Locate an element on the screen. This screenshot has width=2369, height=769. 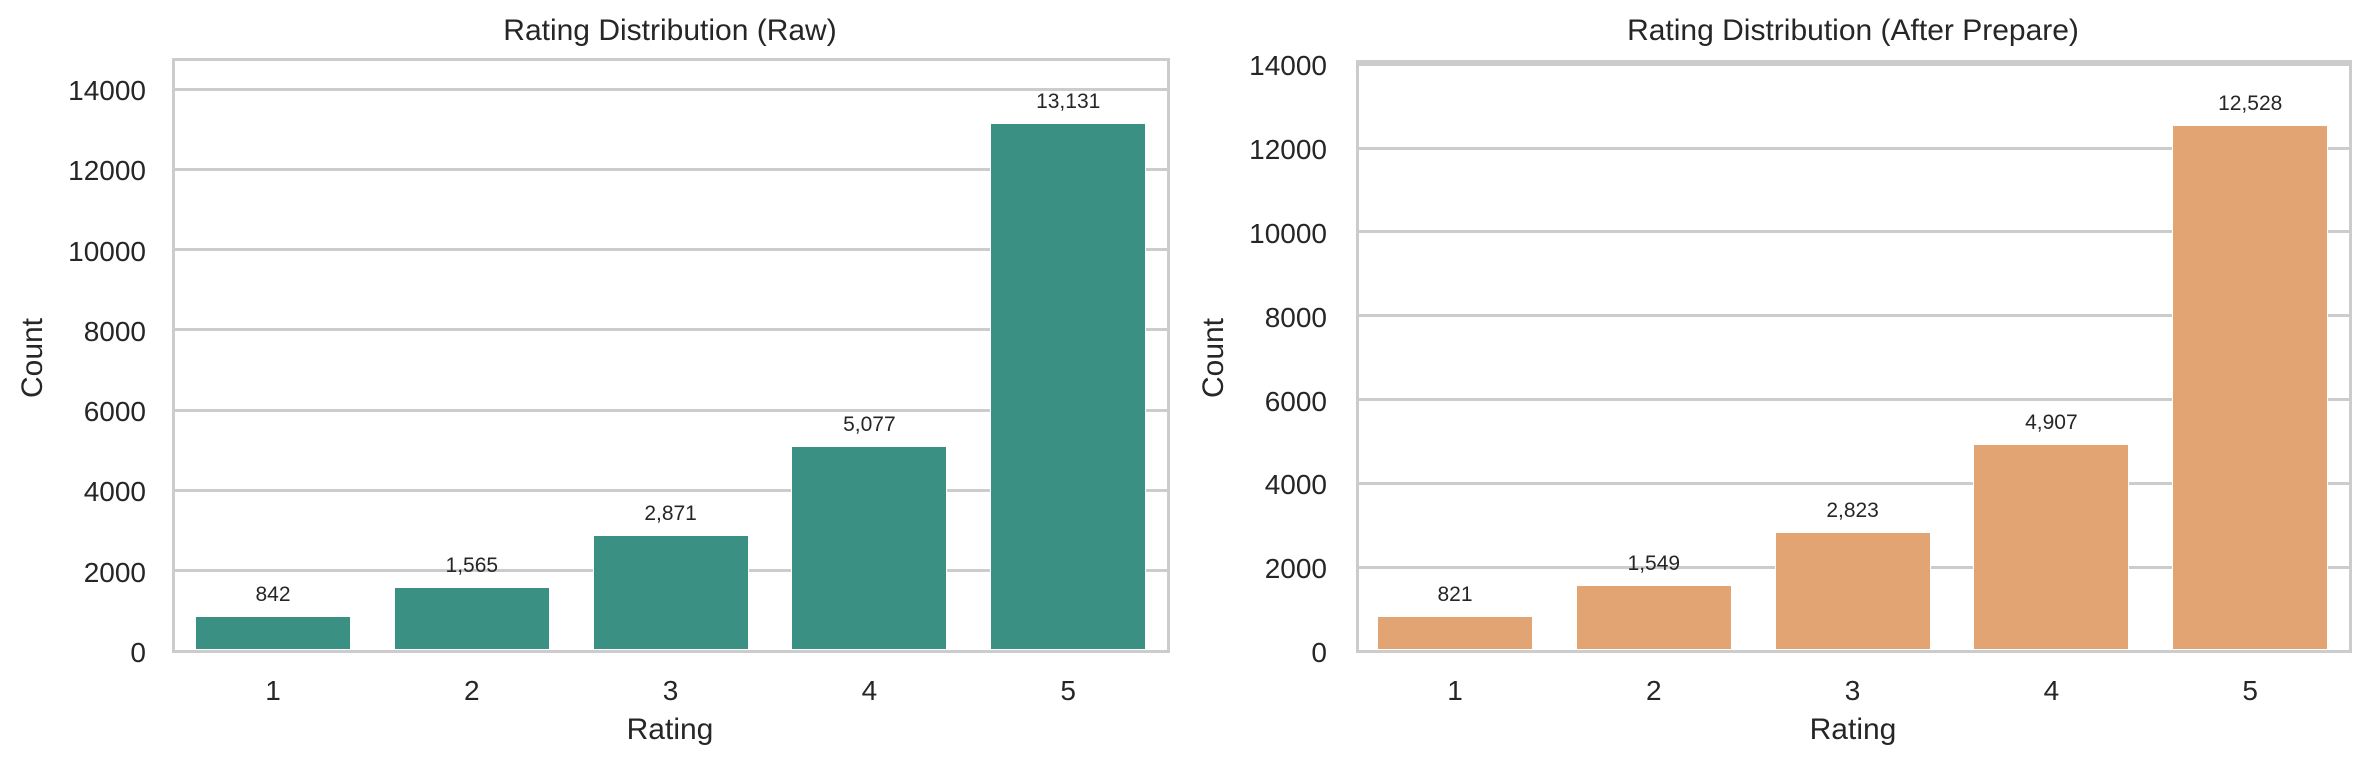
bar-value-label: 821 is located at coordinates (1455, 594).